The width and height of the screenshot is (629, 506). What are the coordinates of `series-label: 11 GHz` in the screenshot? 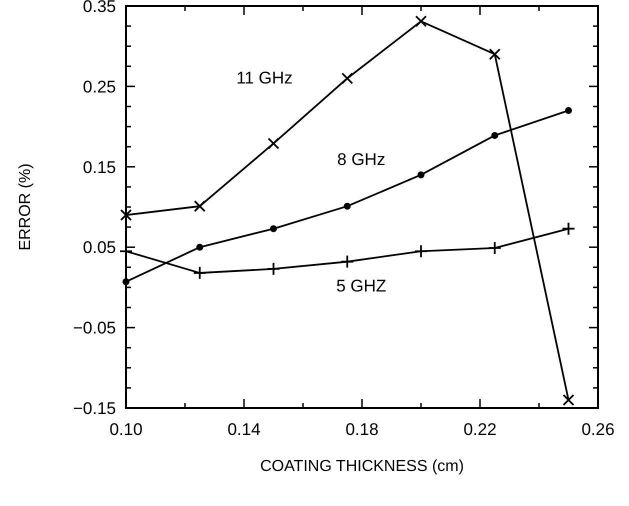 It's located at (264, 78).